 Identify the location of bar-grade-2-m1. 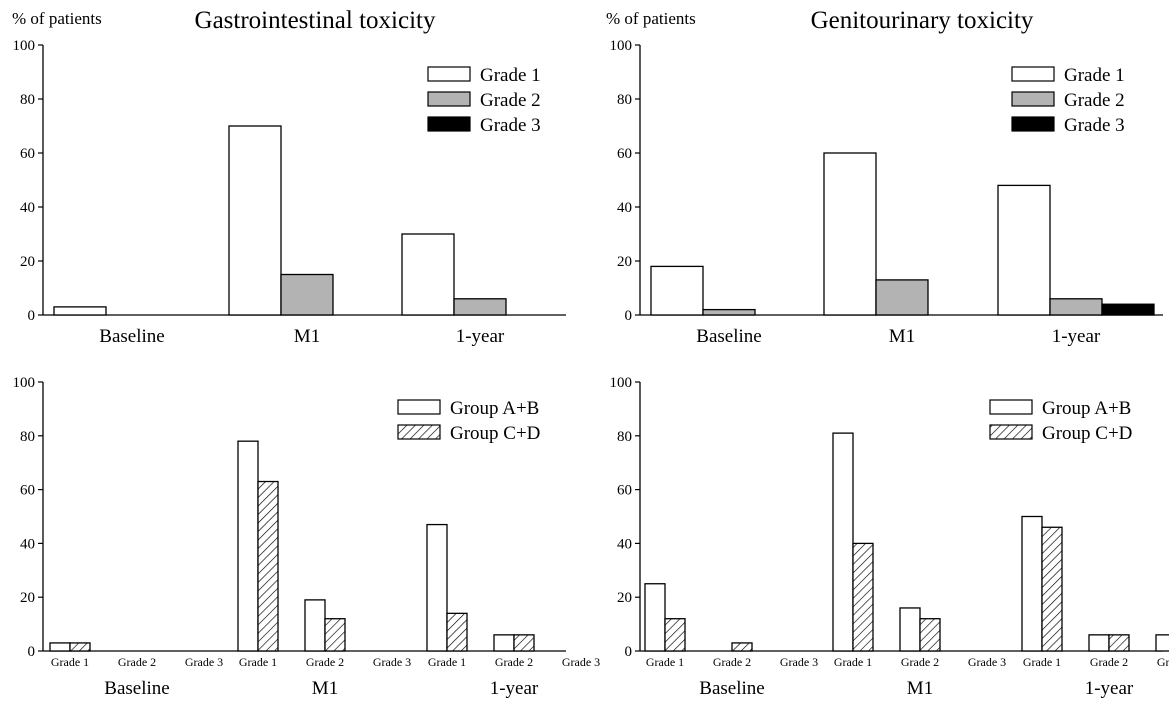
(307, 294).